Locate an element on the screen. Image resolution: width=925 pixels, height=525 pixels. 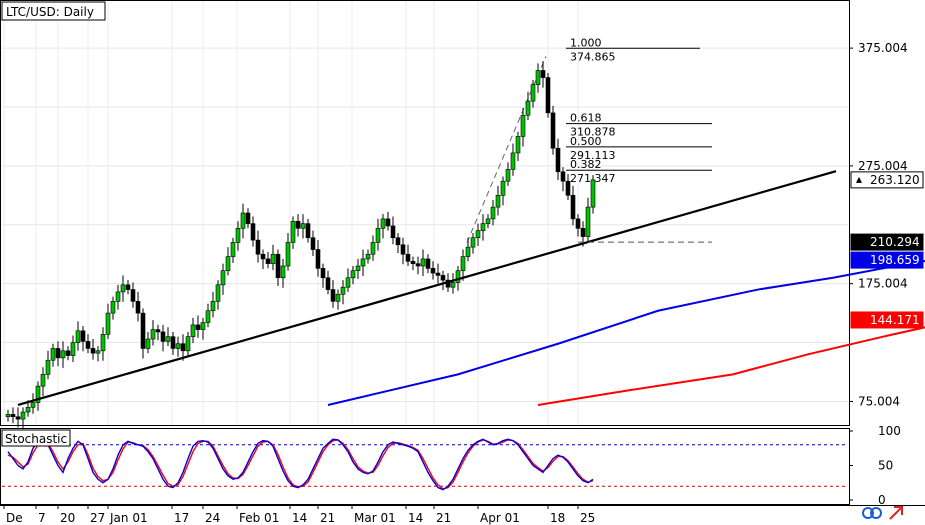
price-badge-label: 263.120 is located at coordinates (895, 180).